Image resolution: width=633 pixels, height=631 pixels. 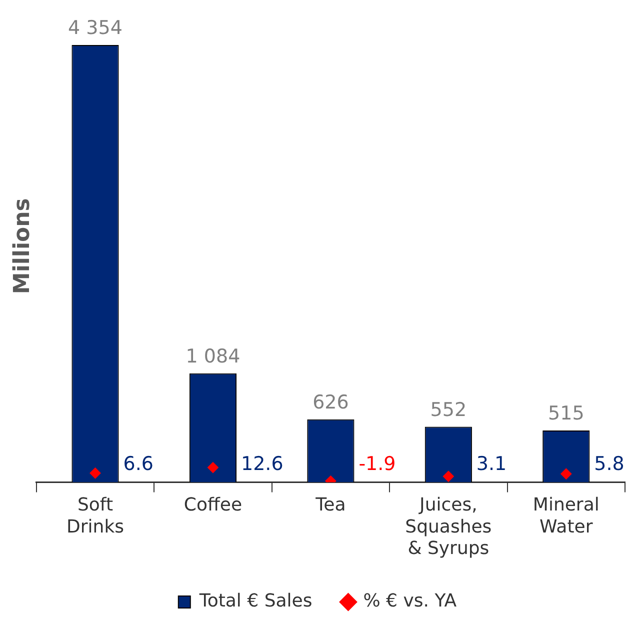 What do you see at coordinates (330, 402) in the screenshot?
I see `data-label: 626` at bounding box center [330, 402].